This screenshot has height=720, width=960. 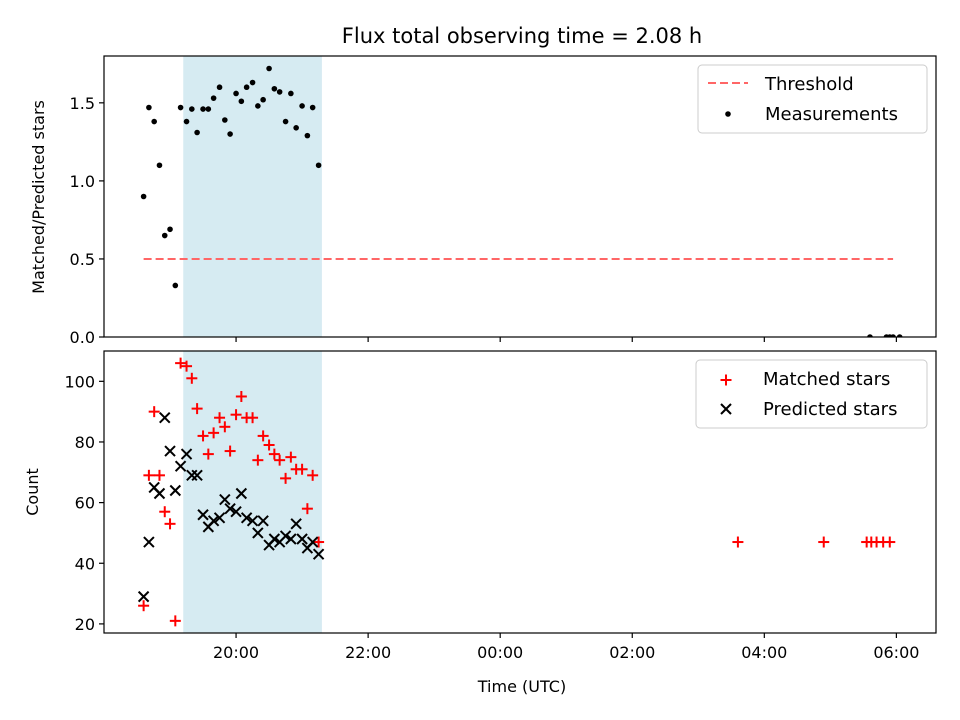 What do you see at coordinates (896, 652) in the screenshot?
I see `bottom-xtick-label: 06:00` at bounding box center [896, 652].